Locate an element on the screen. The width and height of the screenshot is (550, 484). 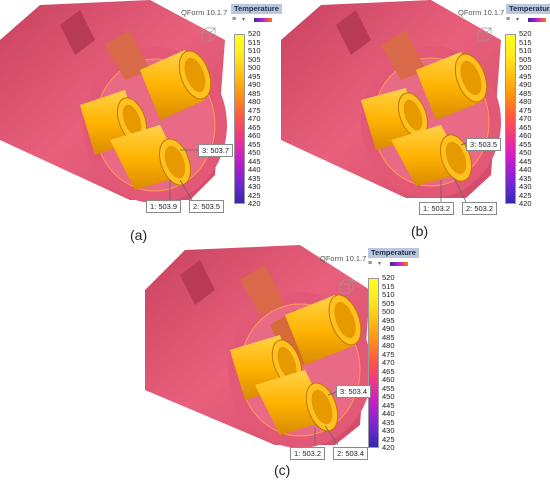
probe-2-label: 2: 503.5 is located at coordinates (207, 206).